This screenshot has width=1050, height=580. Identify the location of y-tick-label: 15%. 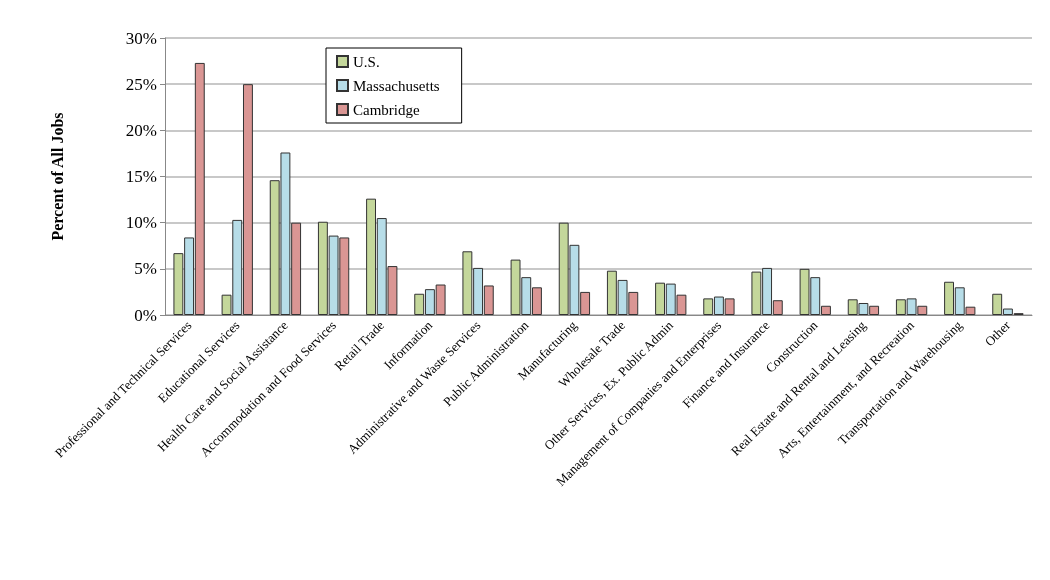
(141, 176).